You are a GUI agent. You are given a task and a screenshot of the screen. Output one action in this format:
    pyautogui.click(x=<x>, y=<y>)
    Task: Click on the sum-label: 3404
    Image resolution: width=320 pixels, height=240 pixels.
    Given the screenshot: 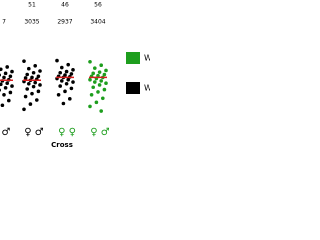 What is the action you would take?
    pyautogui.click(x=97, y=22)
    